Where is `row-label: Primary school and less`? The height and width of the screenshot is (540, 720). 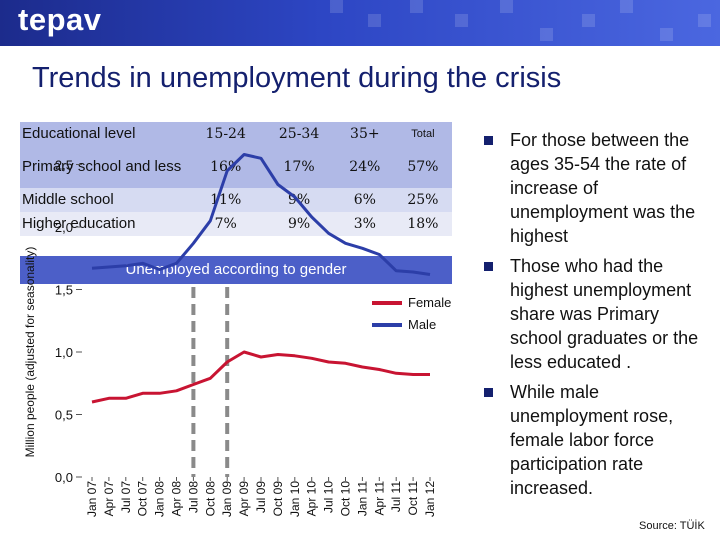
row-label: Primary school and less is located at coordinates (104, 167).